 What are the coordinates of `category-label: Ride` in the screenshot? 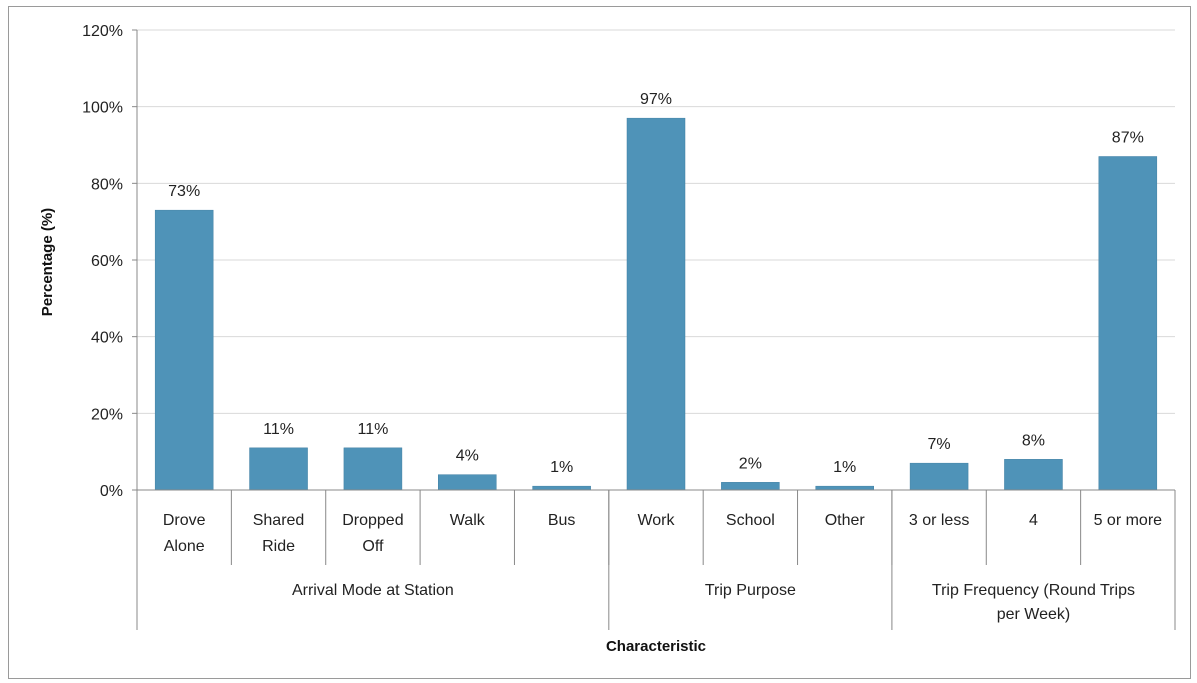 It's located at (278, 546).